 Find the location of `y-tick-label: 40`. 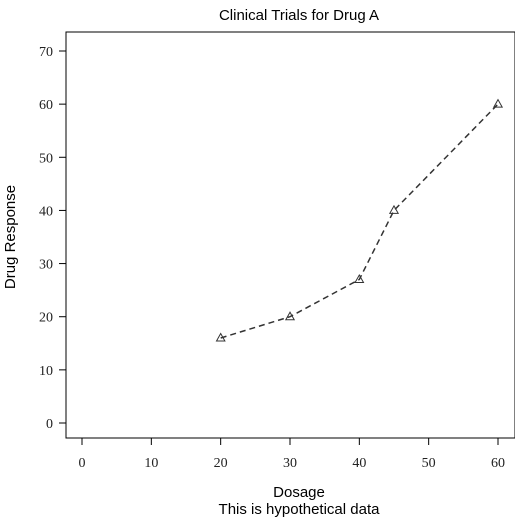

y-tick-label: 40 is located at coordinates (46, 211).